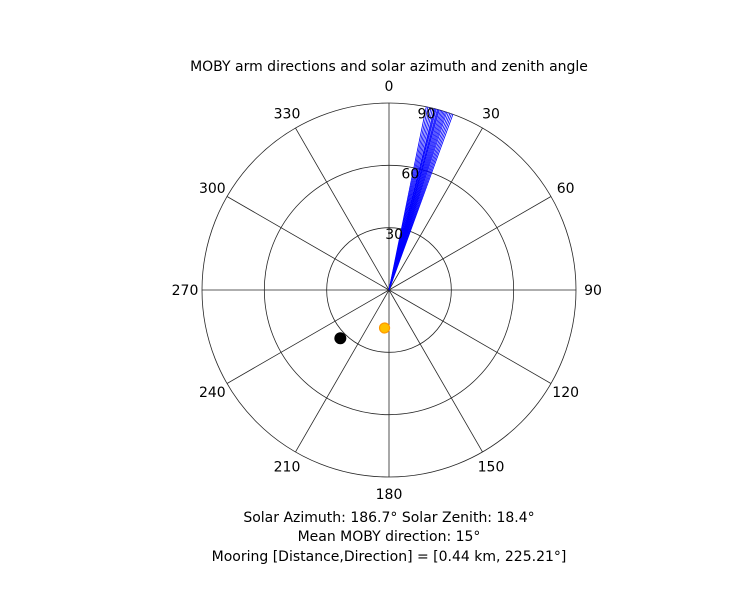 This screenshot has width=750, height=600. I want to click on angular-tick-label: 210, so click(287, 468).